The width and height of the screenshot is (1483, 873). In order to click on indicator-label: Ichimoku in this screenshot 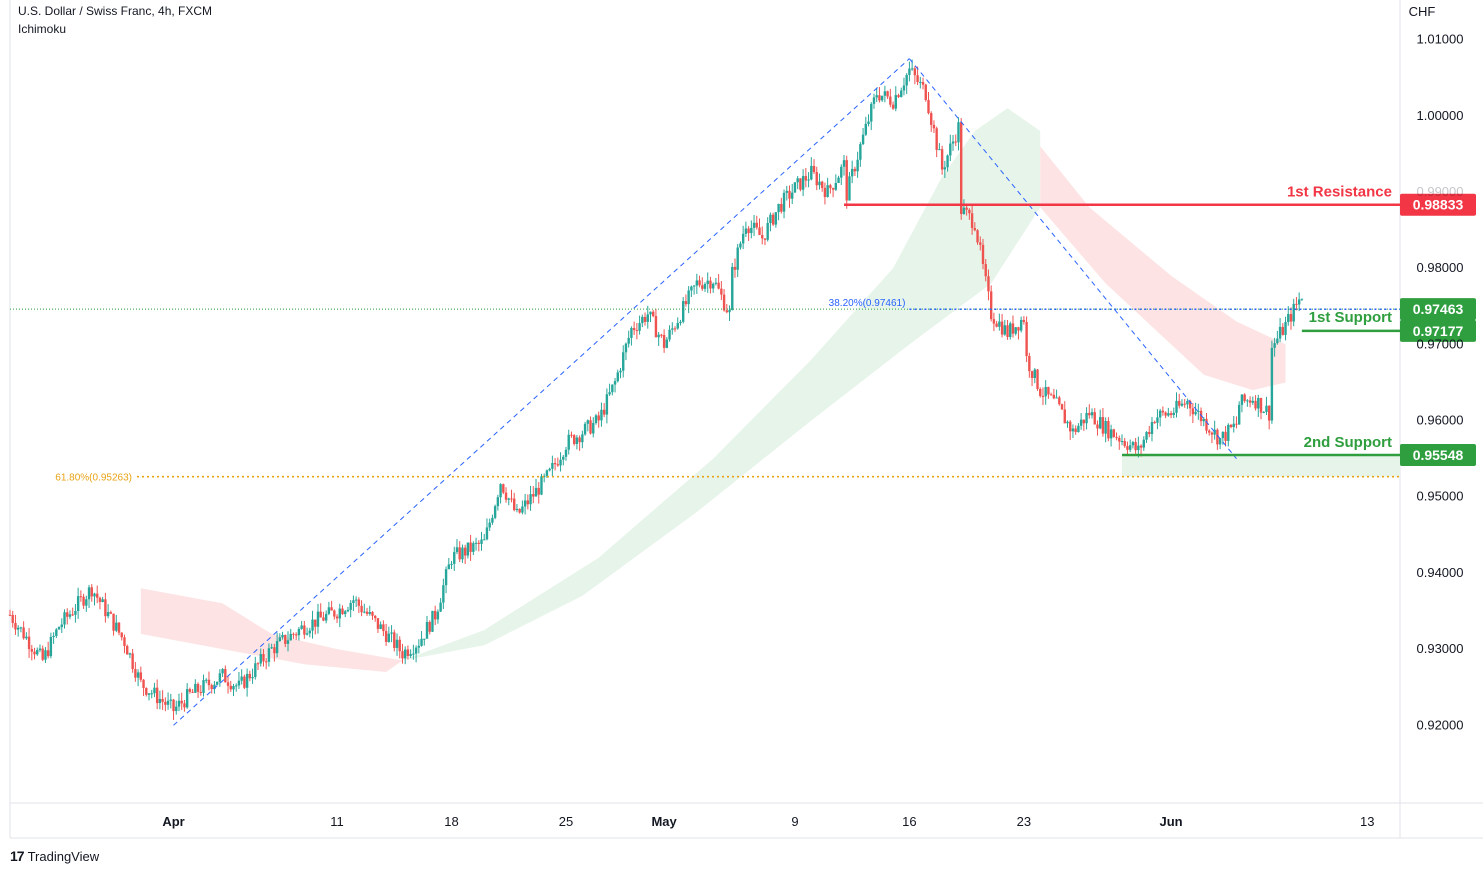, I will do `click(42, 29)`.